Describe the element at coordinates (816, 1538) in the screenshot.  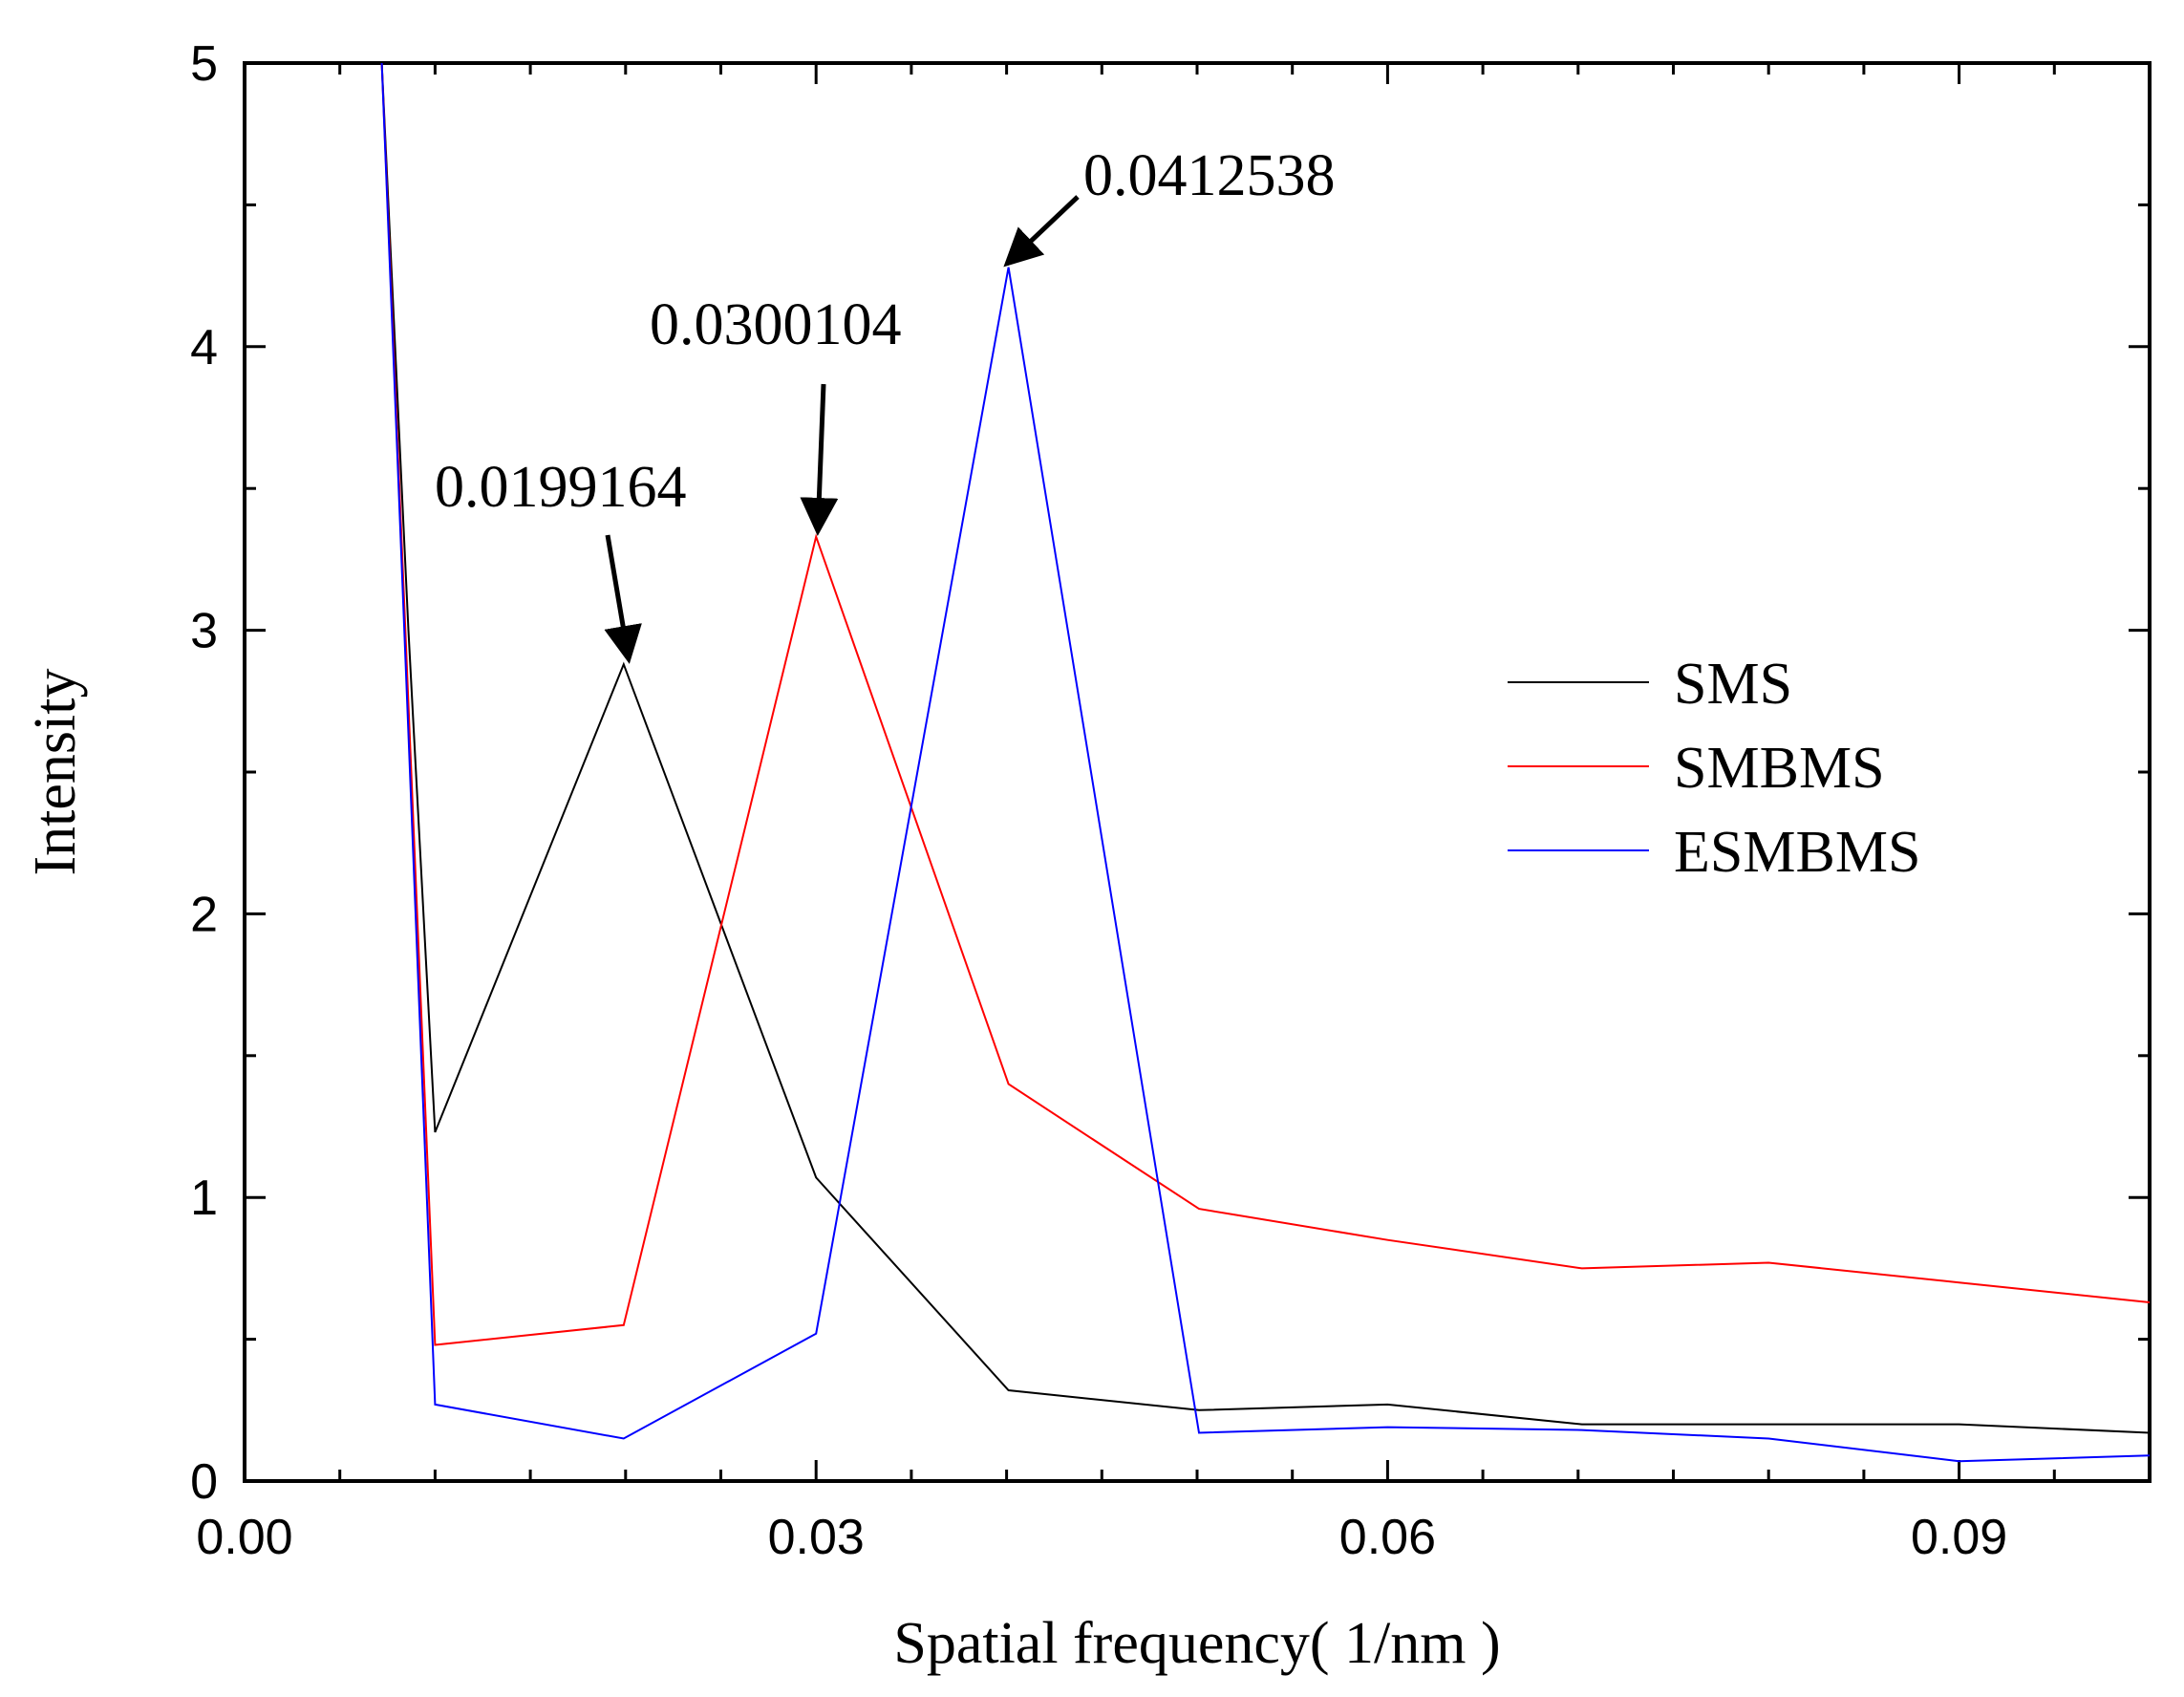
I see `x-tick-label: 0.03` at that location.